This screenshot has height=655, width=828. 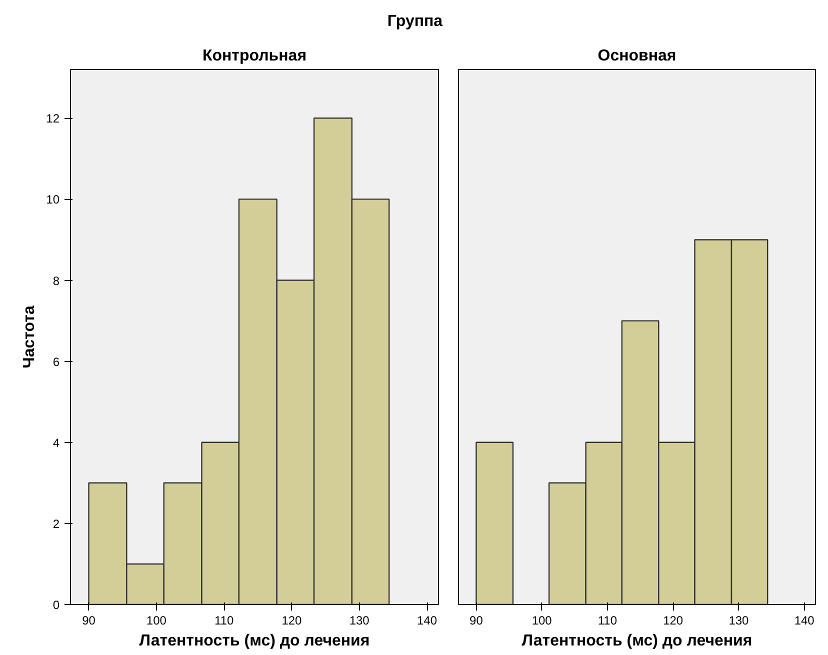 I want to click on text: Группа, so click(x=415, y=22).